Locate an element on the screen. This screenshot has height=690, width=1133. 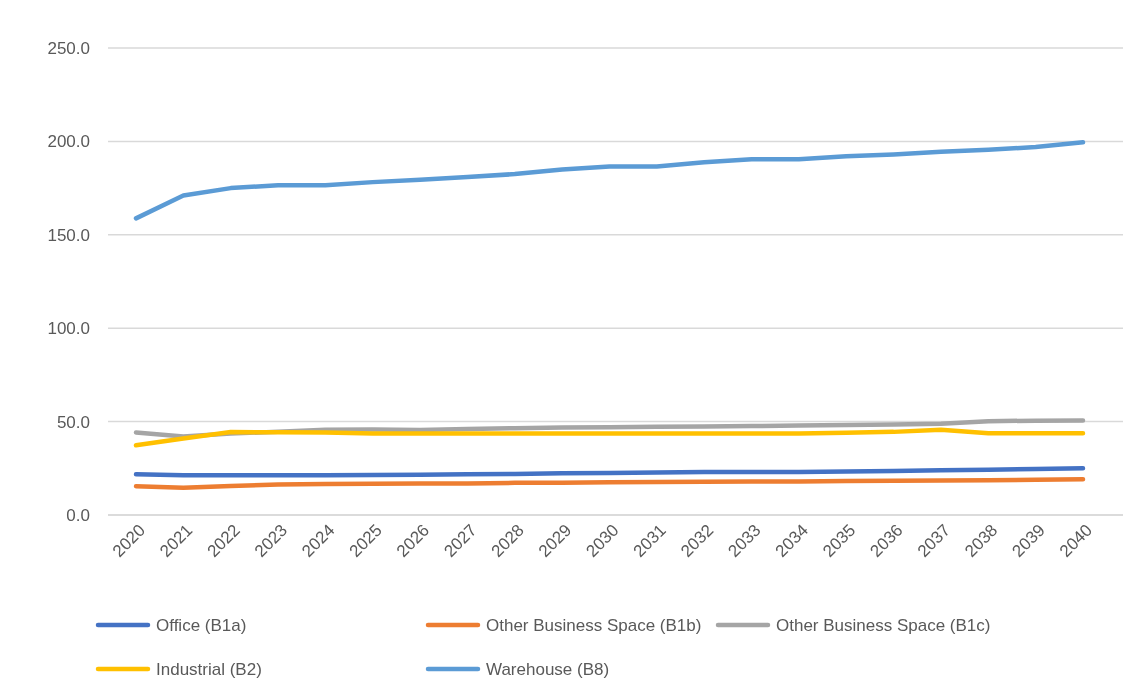
legend-label: Industrial (B2) is located at coordinates (209, 669).